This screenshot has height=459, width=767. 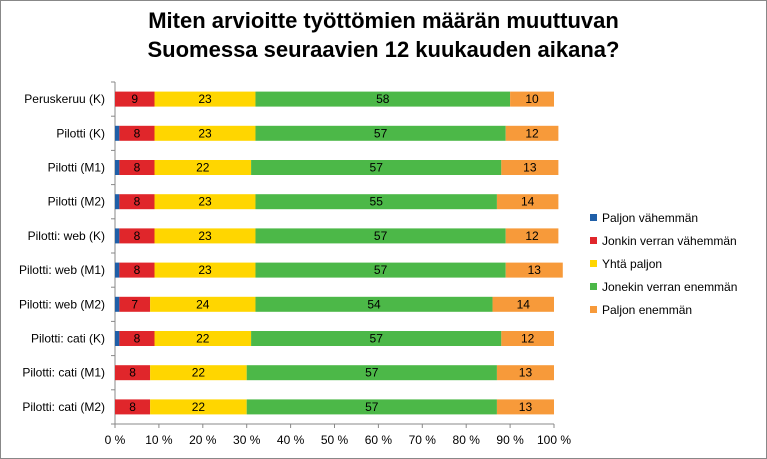 What do you see at coordinates (510, 440) in the screenshot?
I see `x-tick-label: 90 %` at bounding box center [510, 440].